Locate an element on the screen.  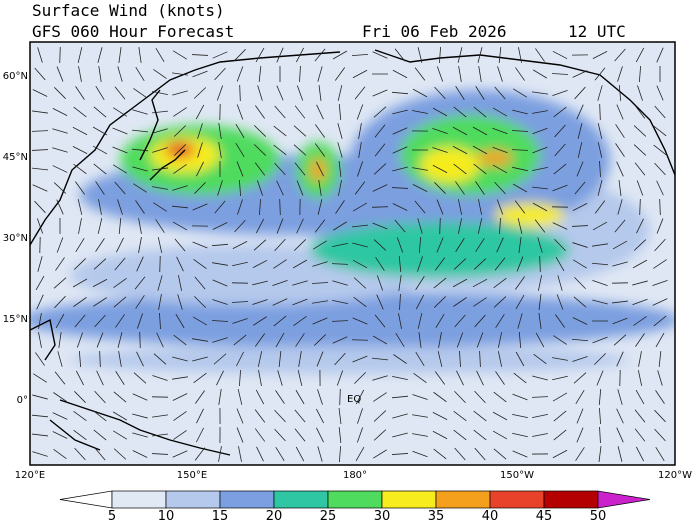
lon-labels: 120°E 150°E 180° 150°W 120°W is located at coordinates (353, 475).